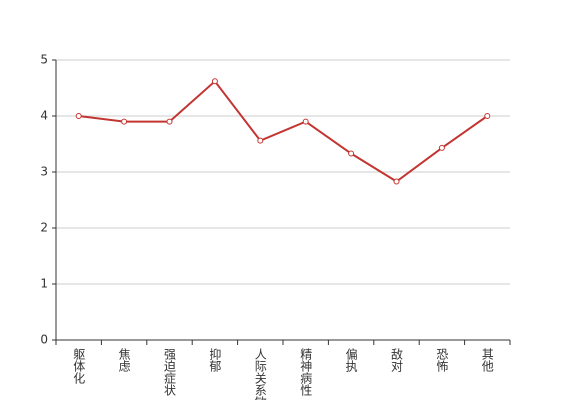 Image resolution: width=567 pixels, height=400 pixels. Describe the element at coordinates (44, 228) in the screenshot. I see `y-tick-label: 2` at that location.